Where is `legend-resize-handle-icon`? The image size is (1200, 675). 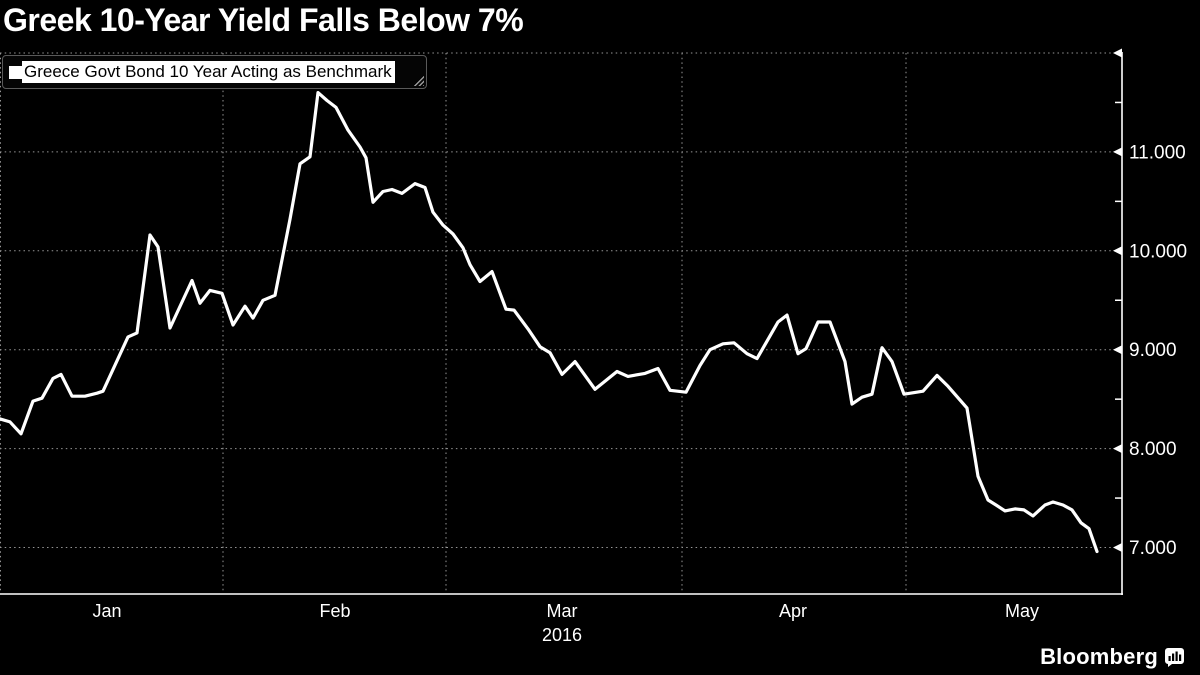
legend-resize-handle-icon is located at coordinates (418, 80).